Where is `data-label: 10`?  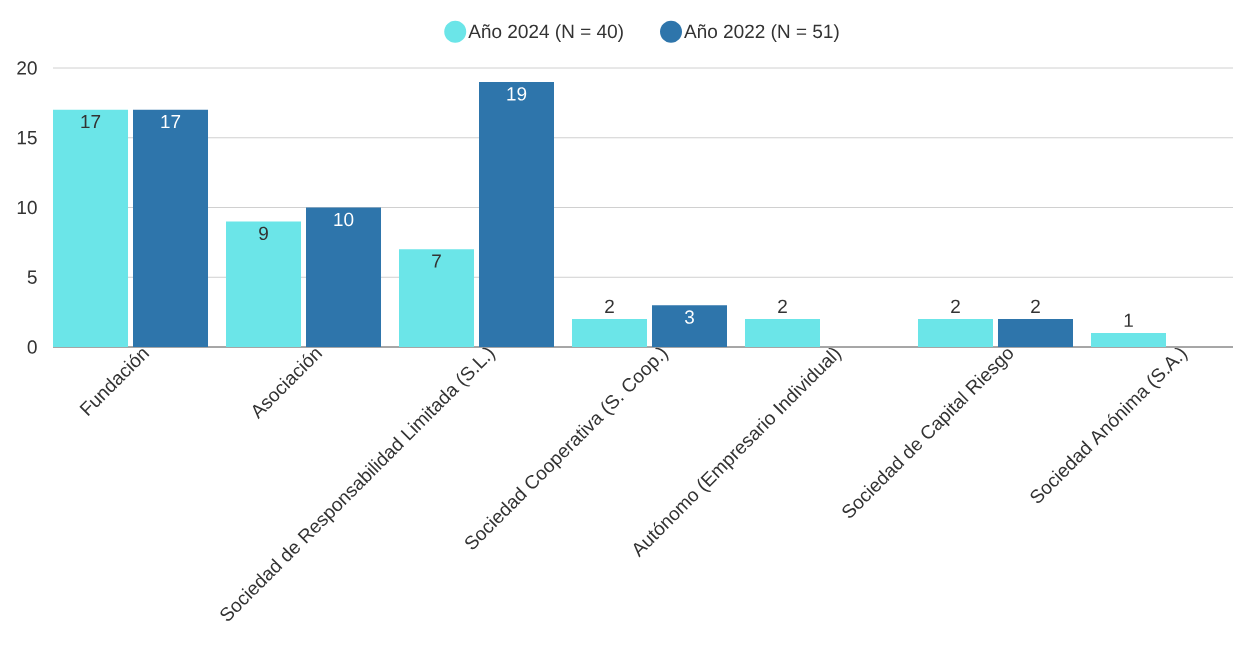
data-label: 10 is located at coordinates (344, 219).